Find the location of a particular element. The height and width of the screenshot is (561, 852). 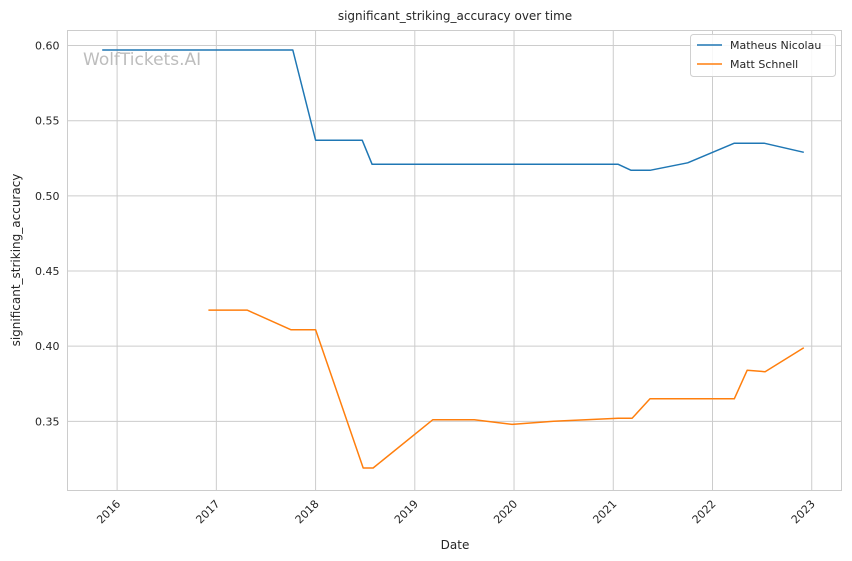

x-tick-label: 2016 is located at coordinates (108, 511).